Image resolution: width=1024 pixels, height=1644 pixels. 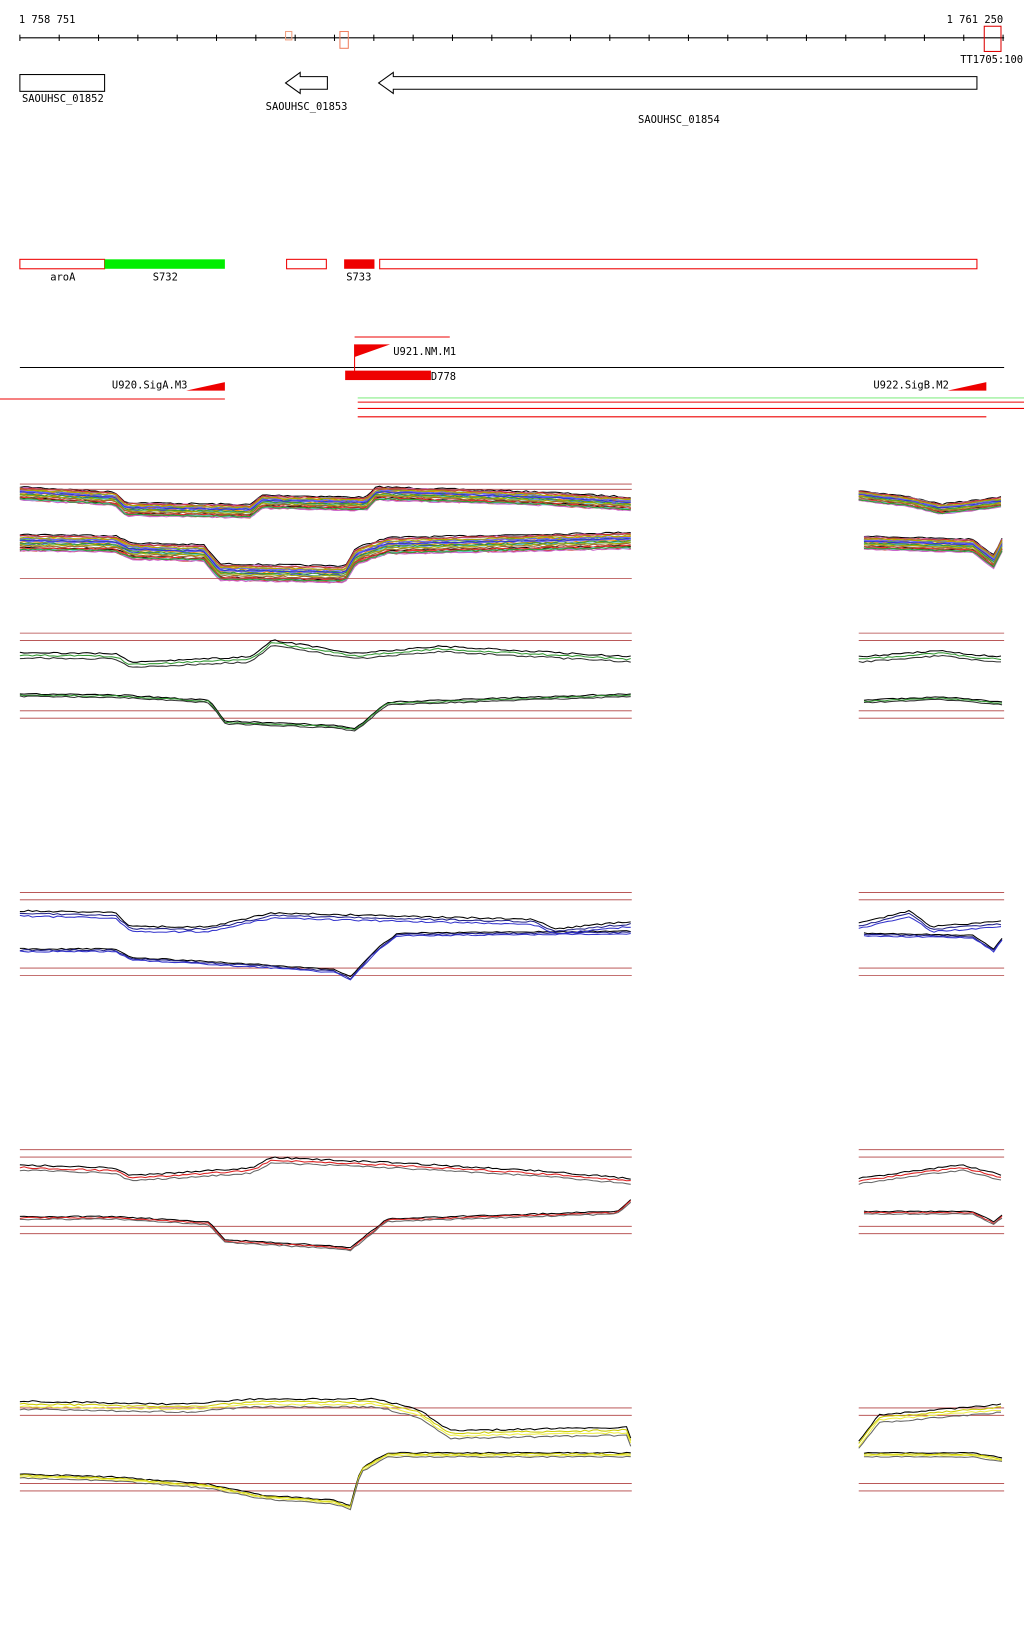 I want to click on regulator, so click(x=388, y=375).